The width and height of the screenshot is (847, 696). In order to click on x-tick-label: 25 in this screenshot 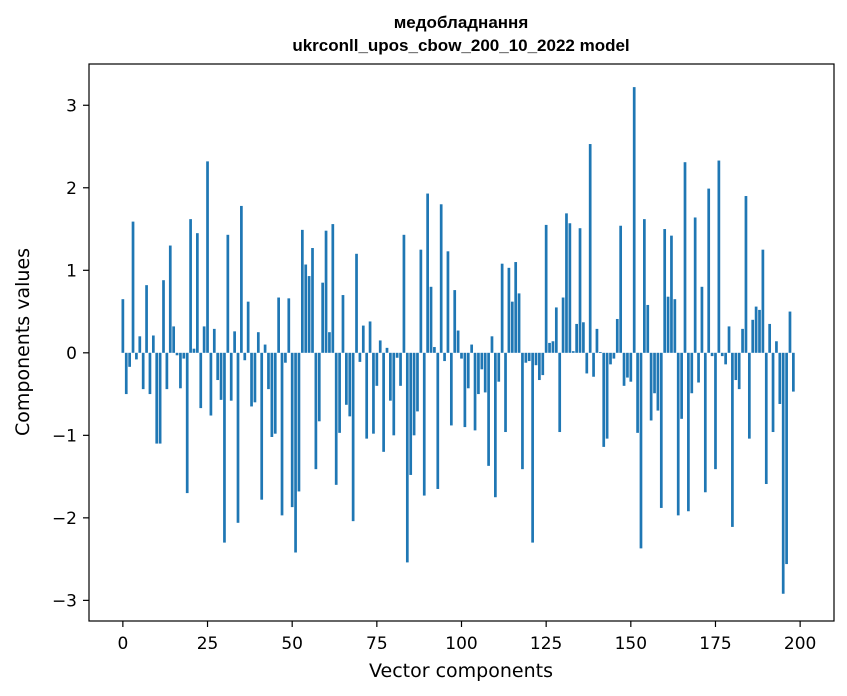, I will do `click(208, 644)`.